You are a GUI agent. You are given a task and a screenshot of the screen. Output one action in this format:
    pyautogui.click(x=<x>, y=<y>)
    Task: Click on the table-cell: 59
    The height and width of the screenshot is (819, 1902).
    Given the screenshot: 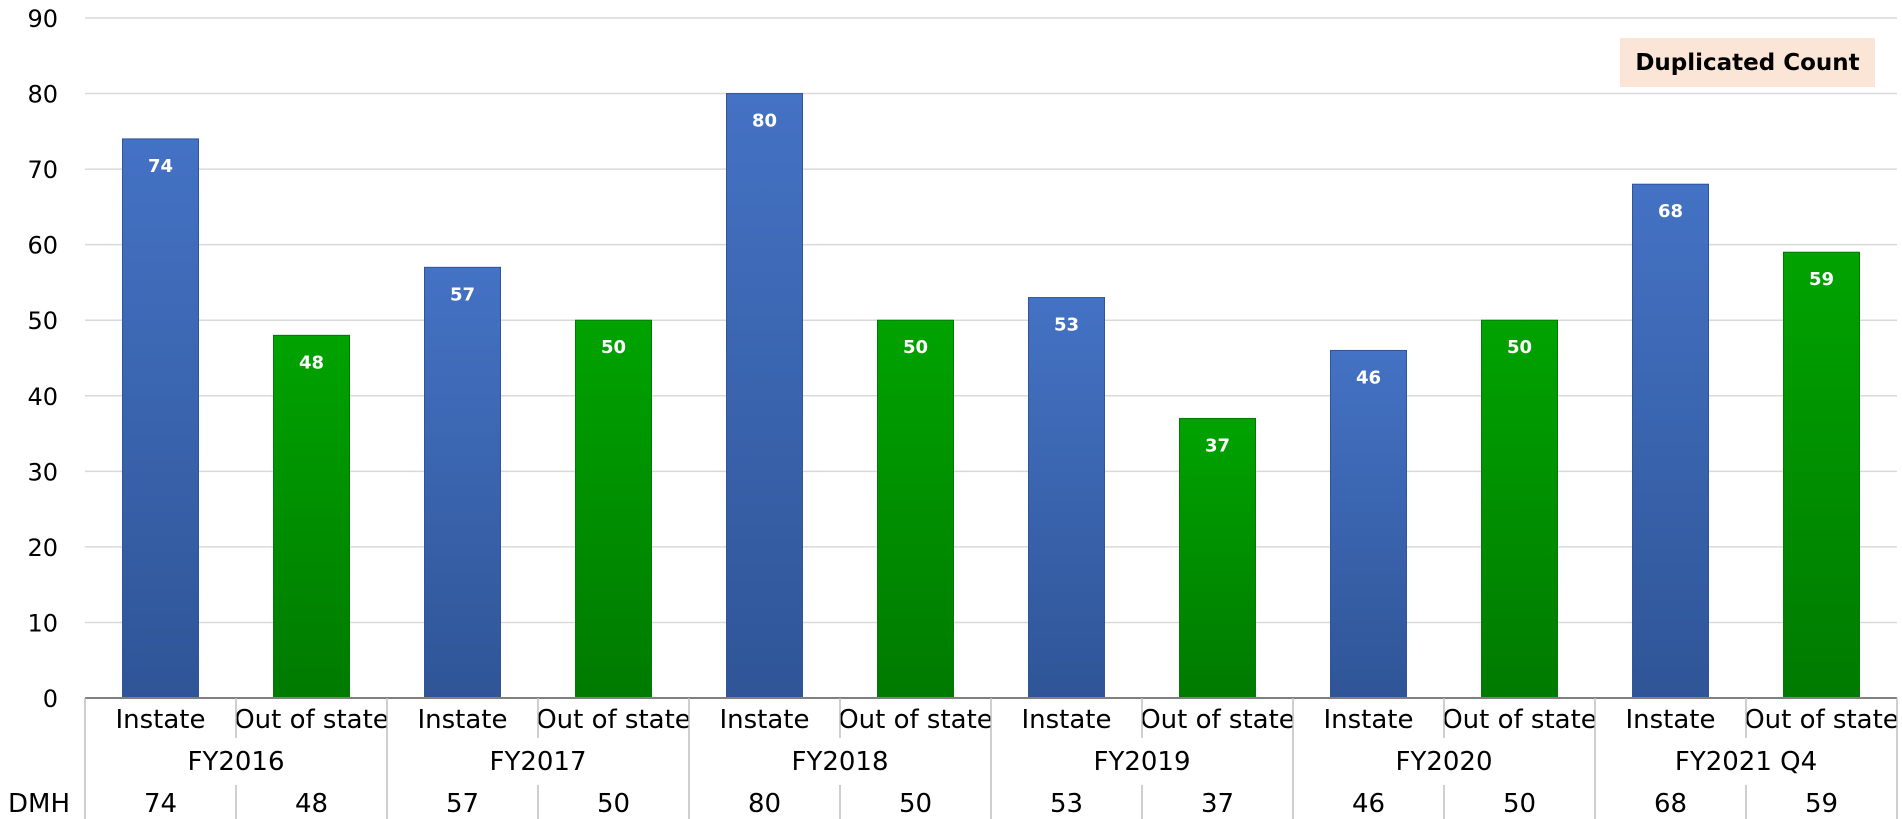 What is the action you would take?
    pyautogui.click(x=1821, y=804)
    